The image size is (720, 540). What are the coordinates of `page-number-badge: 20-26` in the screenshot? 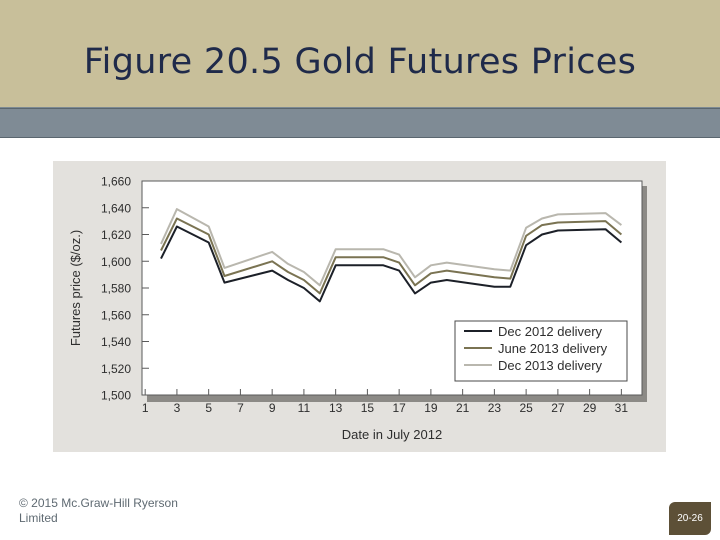 It's located at (690, 518).